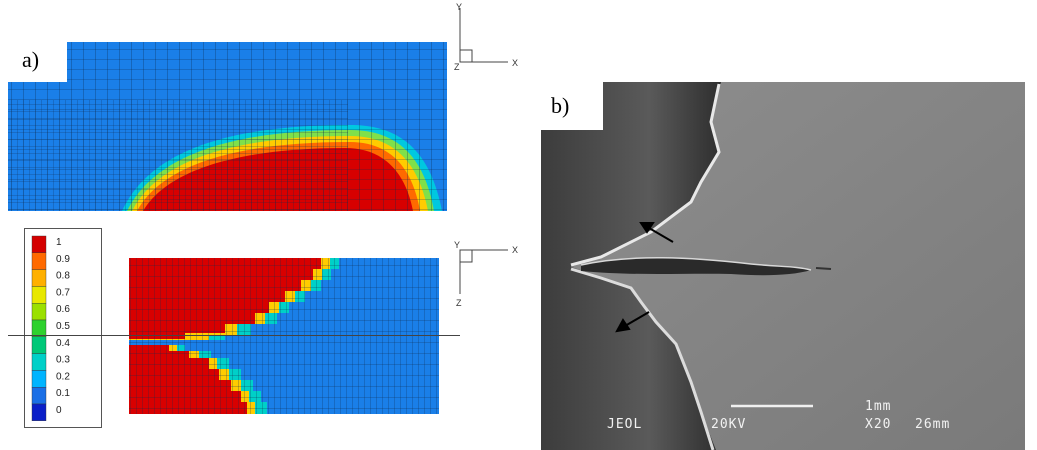 The height and width of the screenshot is (450, 1037). What do you see at coordinates (878, 406) in the screenshot?
I see `sem-scale-value: 1mm` at bounding box center [878, 406].